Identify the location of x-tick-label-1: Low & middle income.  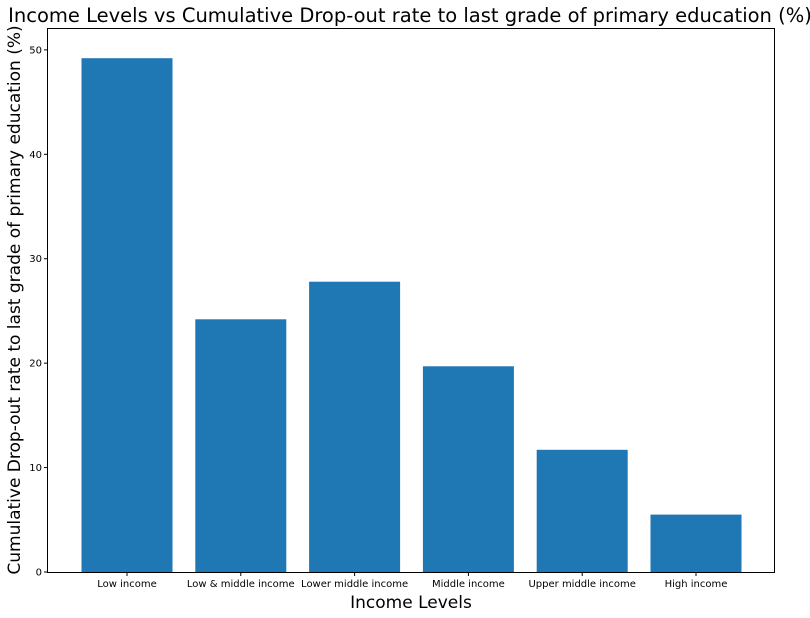
(241, 584).